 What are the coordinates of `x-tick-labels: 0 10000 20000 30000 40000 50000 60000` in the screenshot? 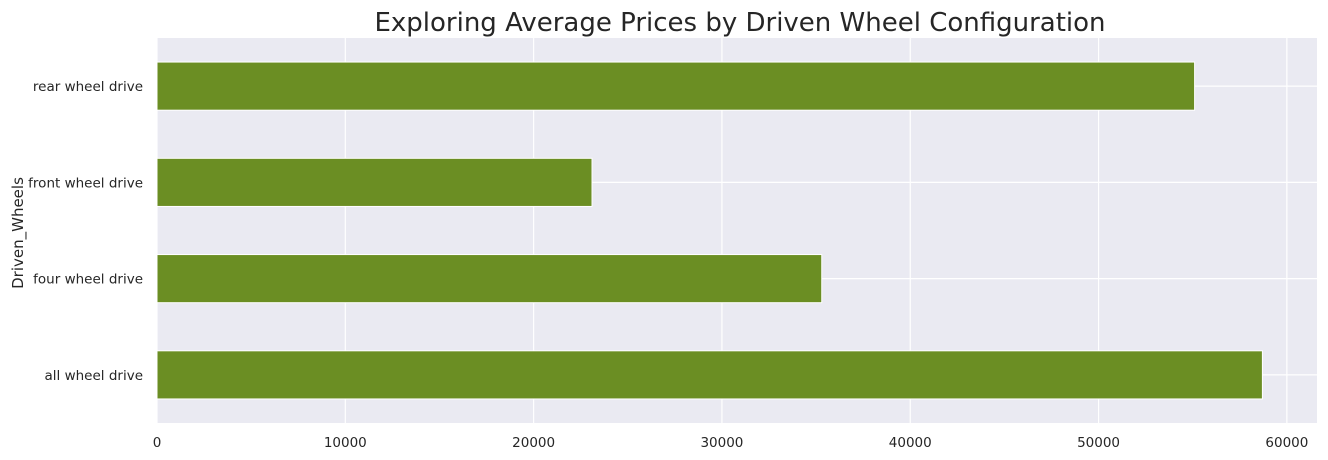 It's located at (731, 443).